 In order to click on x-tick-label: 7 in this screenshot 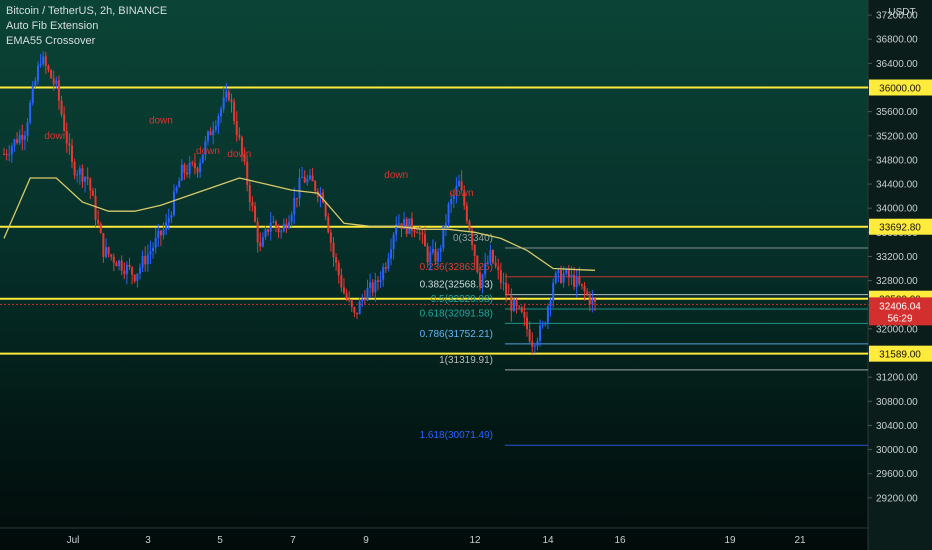, I will do `click(293, 540)`.